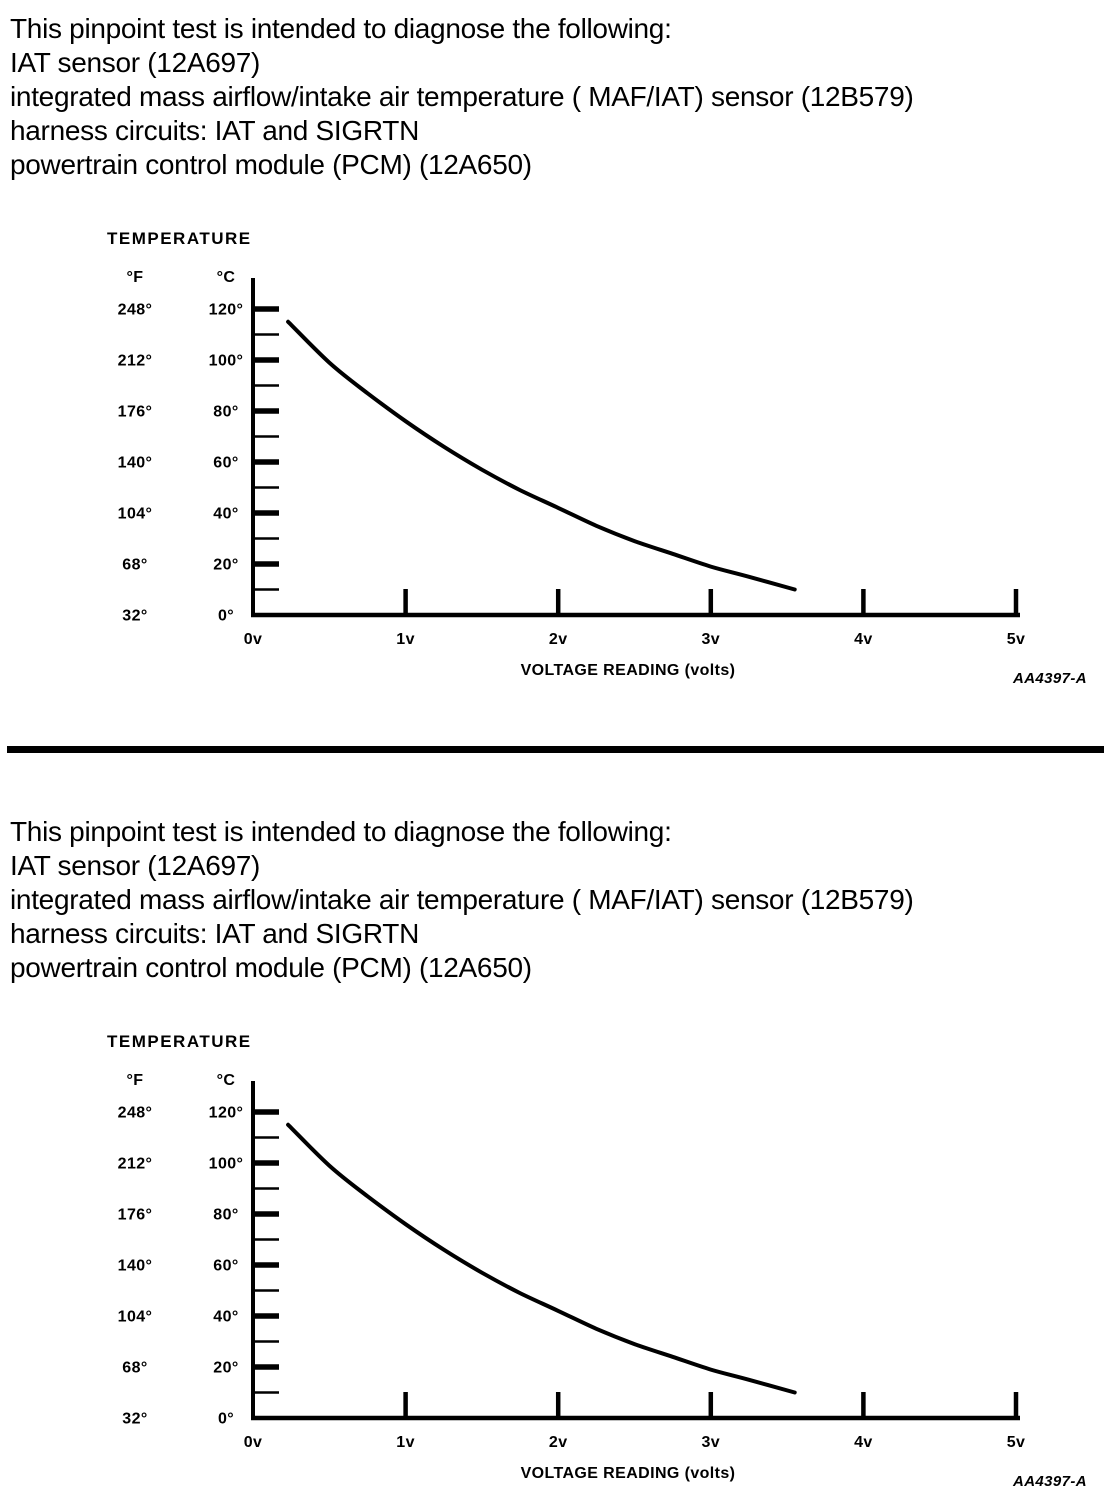  I want to click on section-divider, so click(555, 749).